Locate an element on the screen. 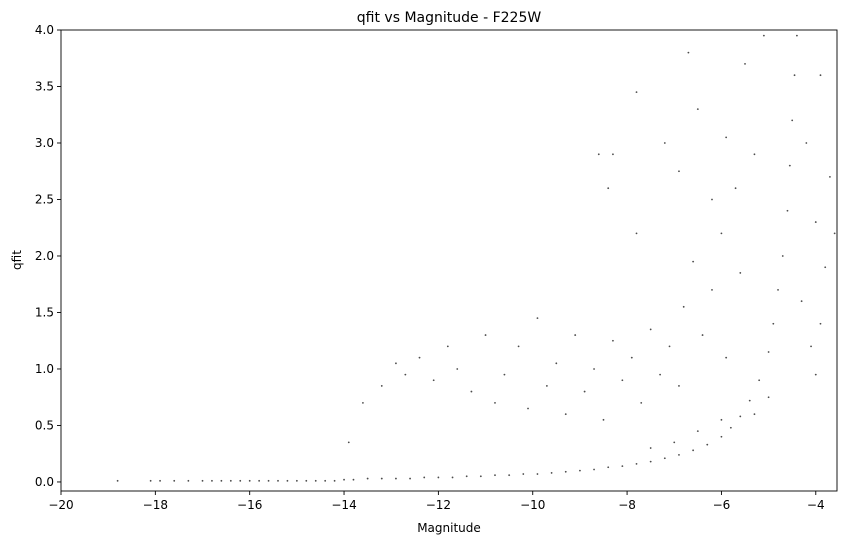 The height and width of the screenshot is (545, 849). x-tick-label-8: −4 is located at coordinates (816, 505).